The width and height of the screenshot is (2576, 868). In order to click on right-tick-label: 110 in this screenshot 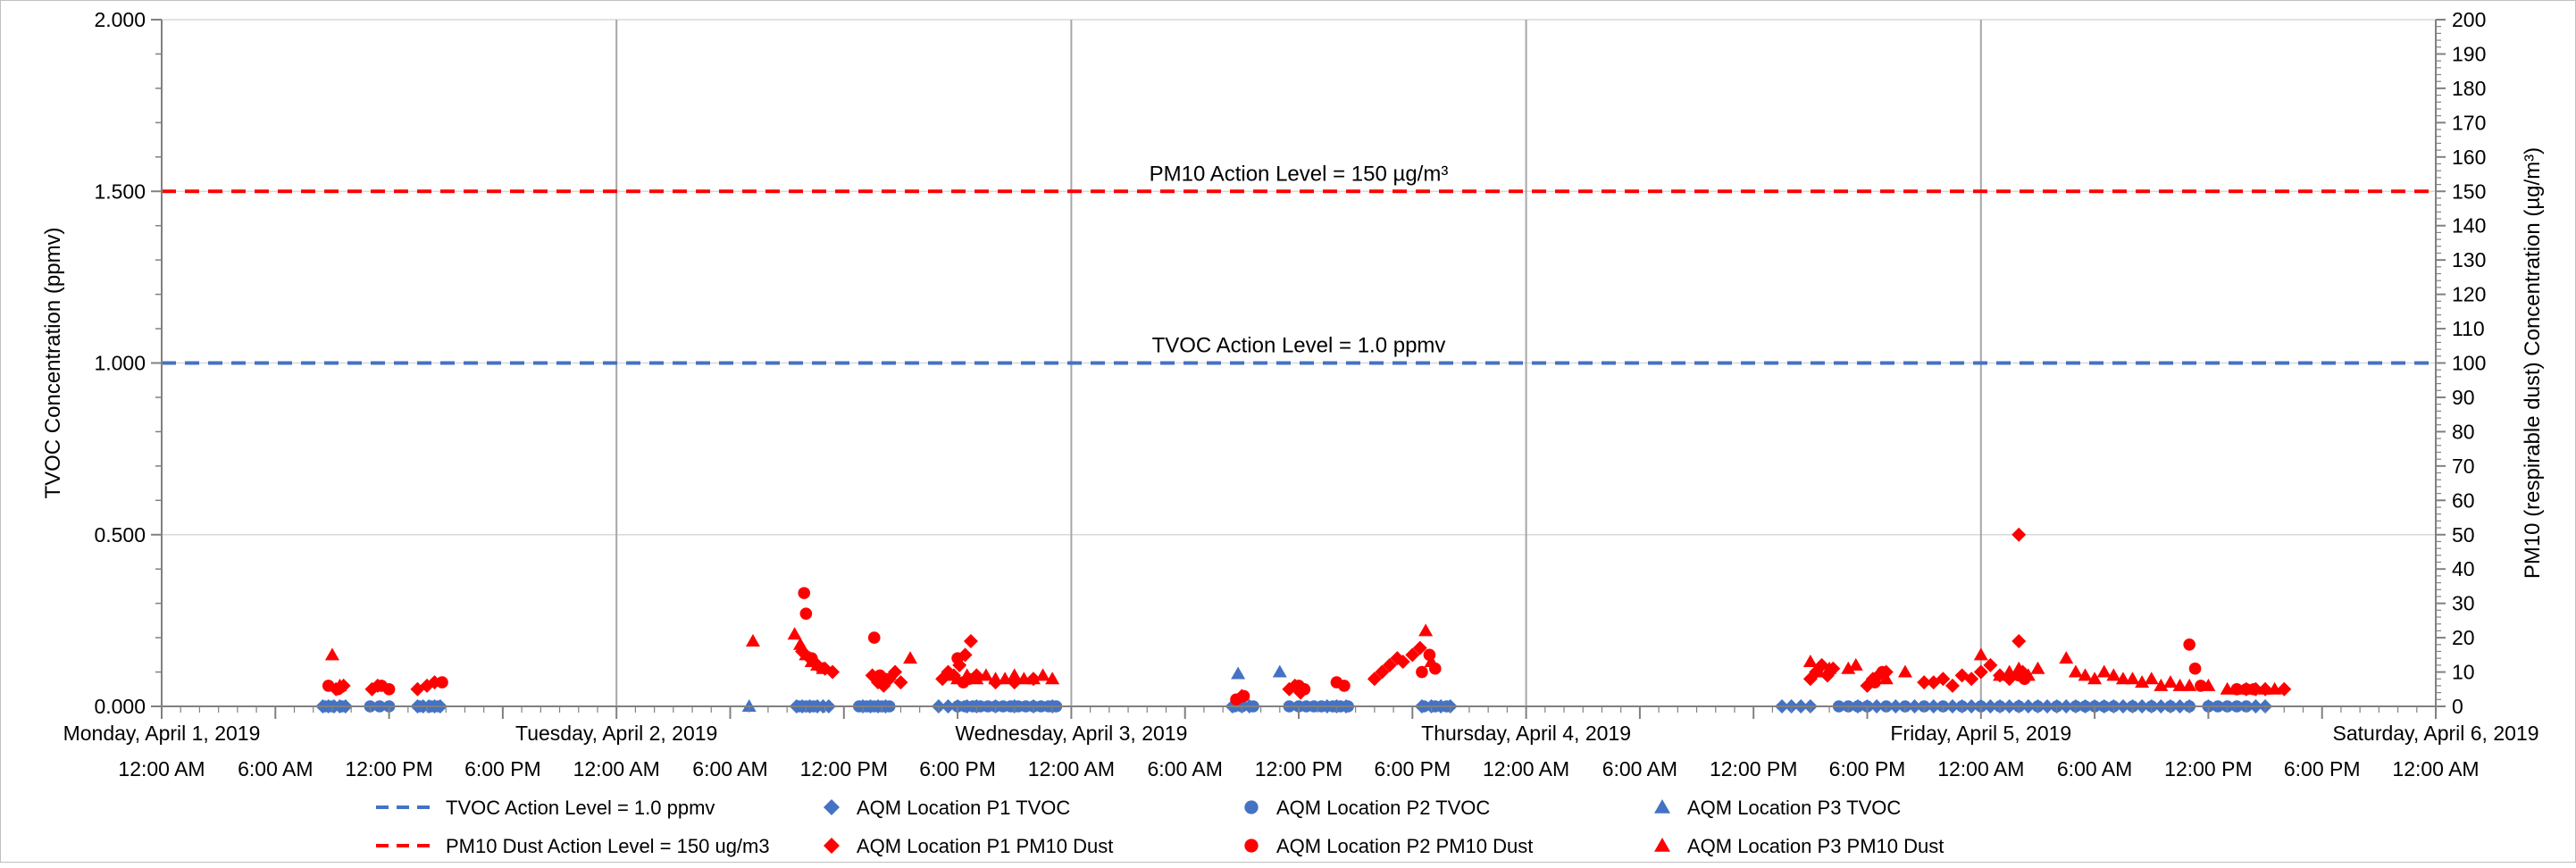, I will do `click(2469, 328)`.